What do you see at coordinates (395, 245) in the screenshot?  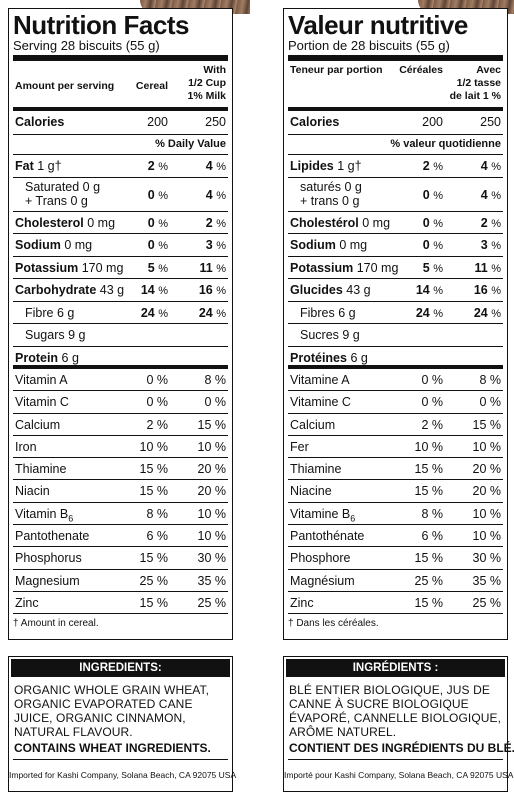 I see `nutrient-row: Sodium 0 mg 0 % 3 %` at bounding box center [395, 245].